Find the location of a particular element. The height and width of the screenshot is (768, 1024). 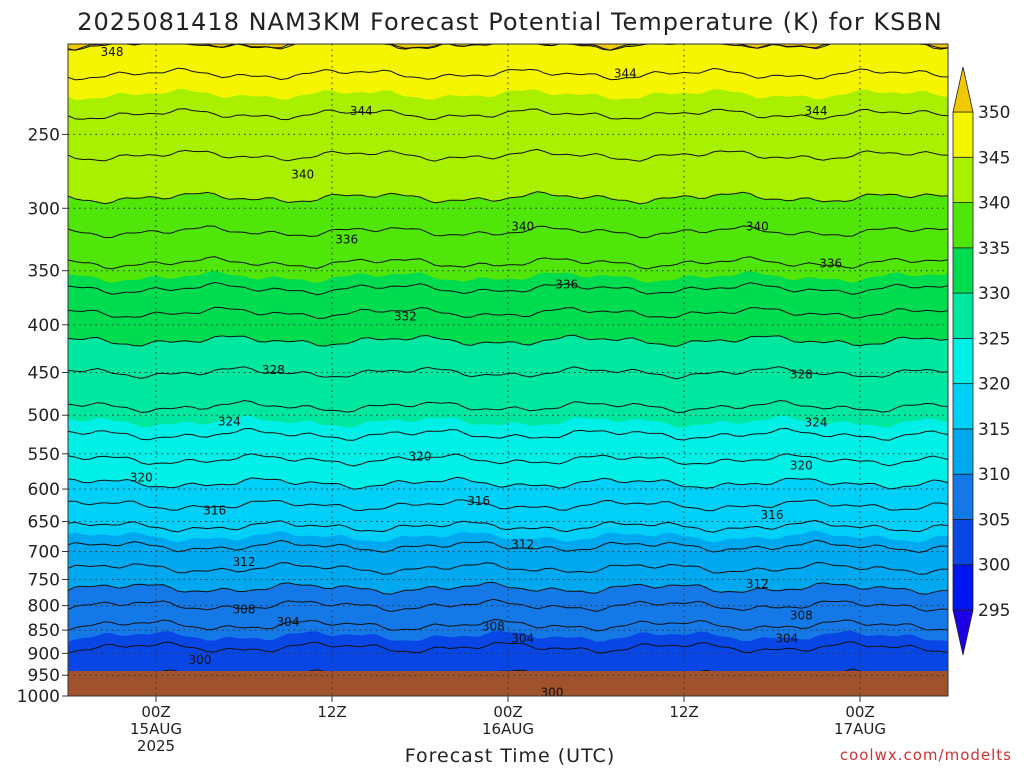

colorbar-tick-label: 325 is located at coordinates (994, 339).